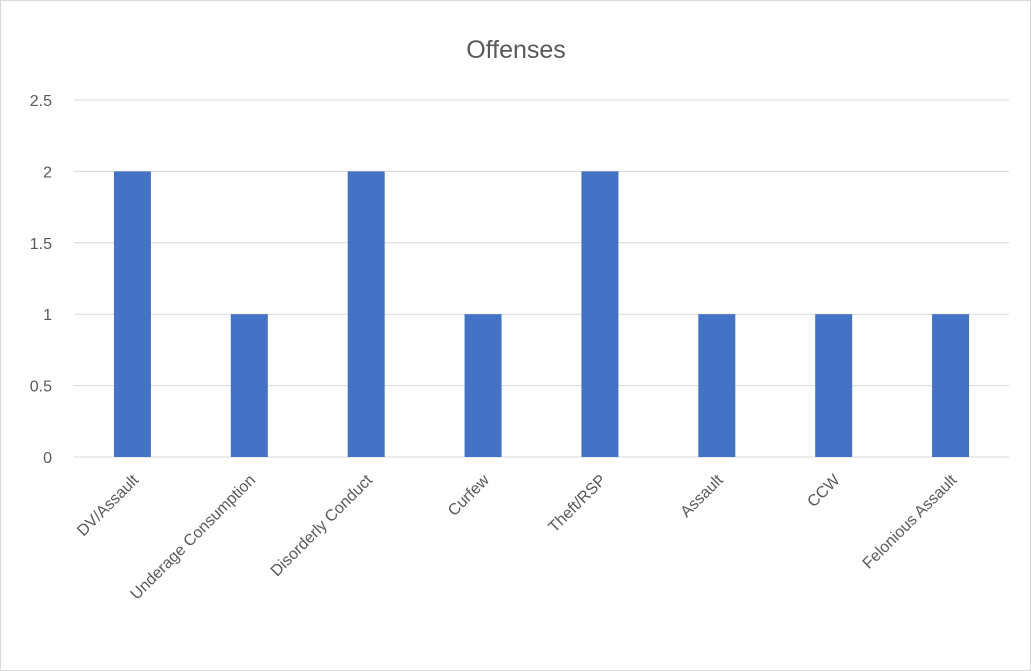  Describe the element at coordinates (910, 521) in the screenshot. I see `x-category-label: Felonious Assault` at that location.